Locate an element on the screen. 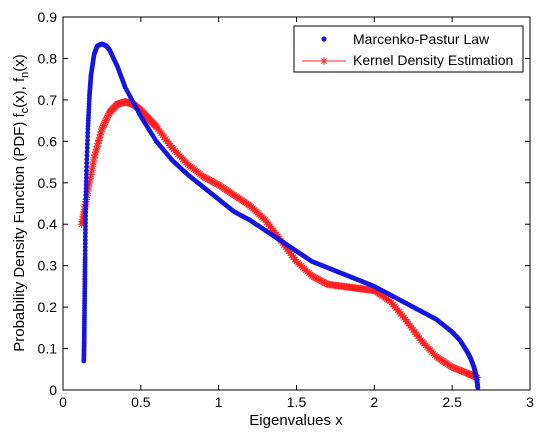 This screenshot has height=438, width=550. y-tick-label: 0 is located at coordinates (53, 390).